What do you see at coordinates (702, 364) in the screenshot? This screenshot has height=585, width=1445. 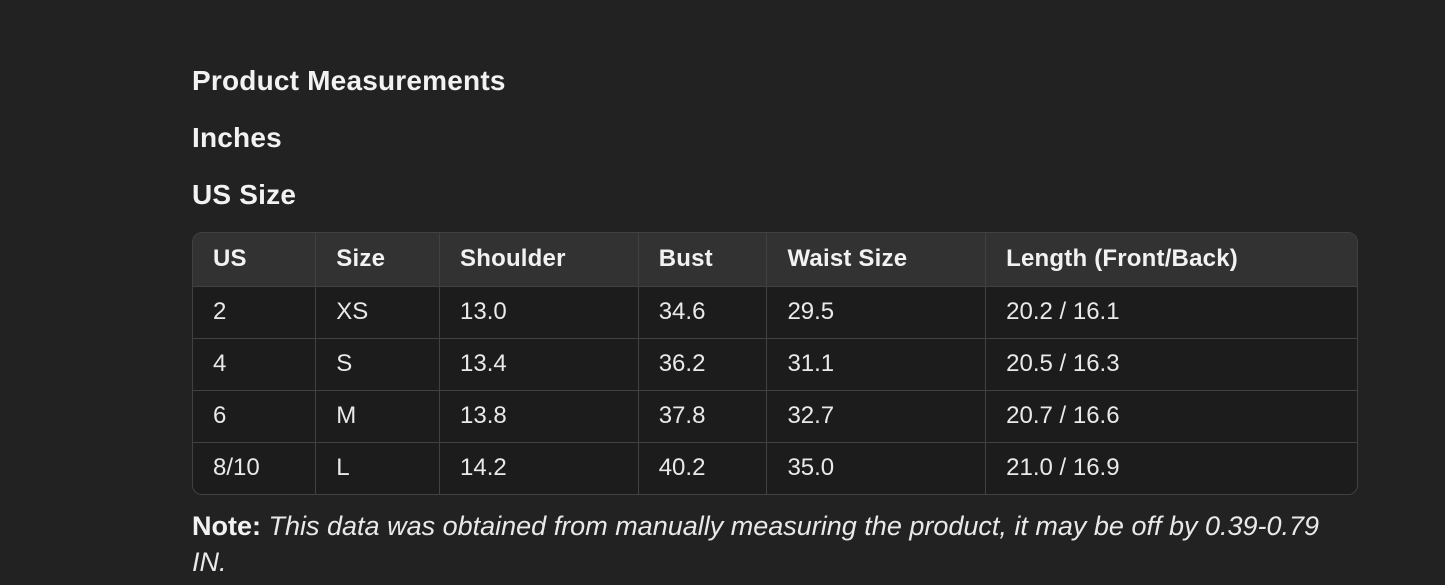 I see `cell-bust: 36.2` at bounding box center [702, 364].